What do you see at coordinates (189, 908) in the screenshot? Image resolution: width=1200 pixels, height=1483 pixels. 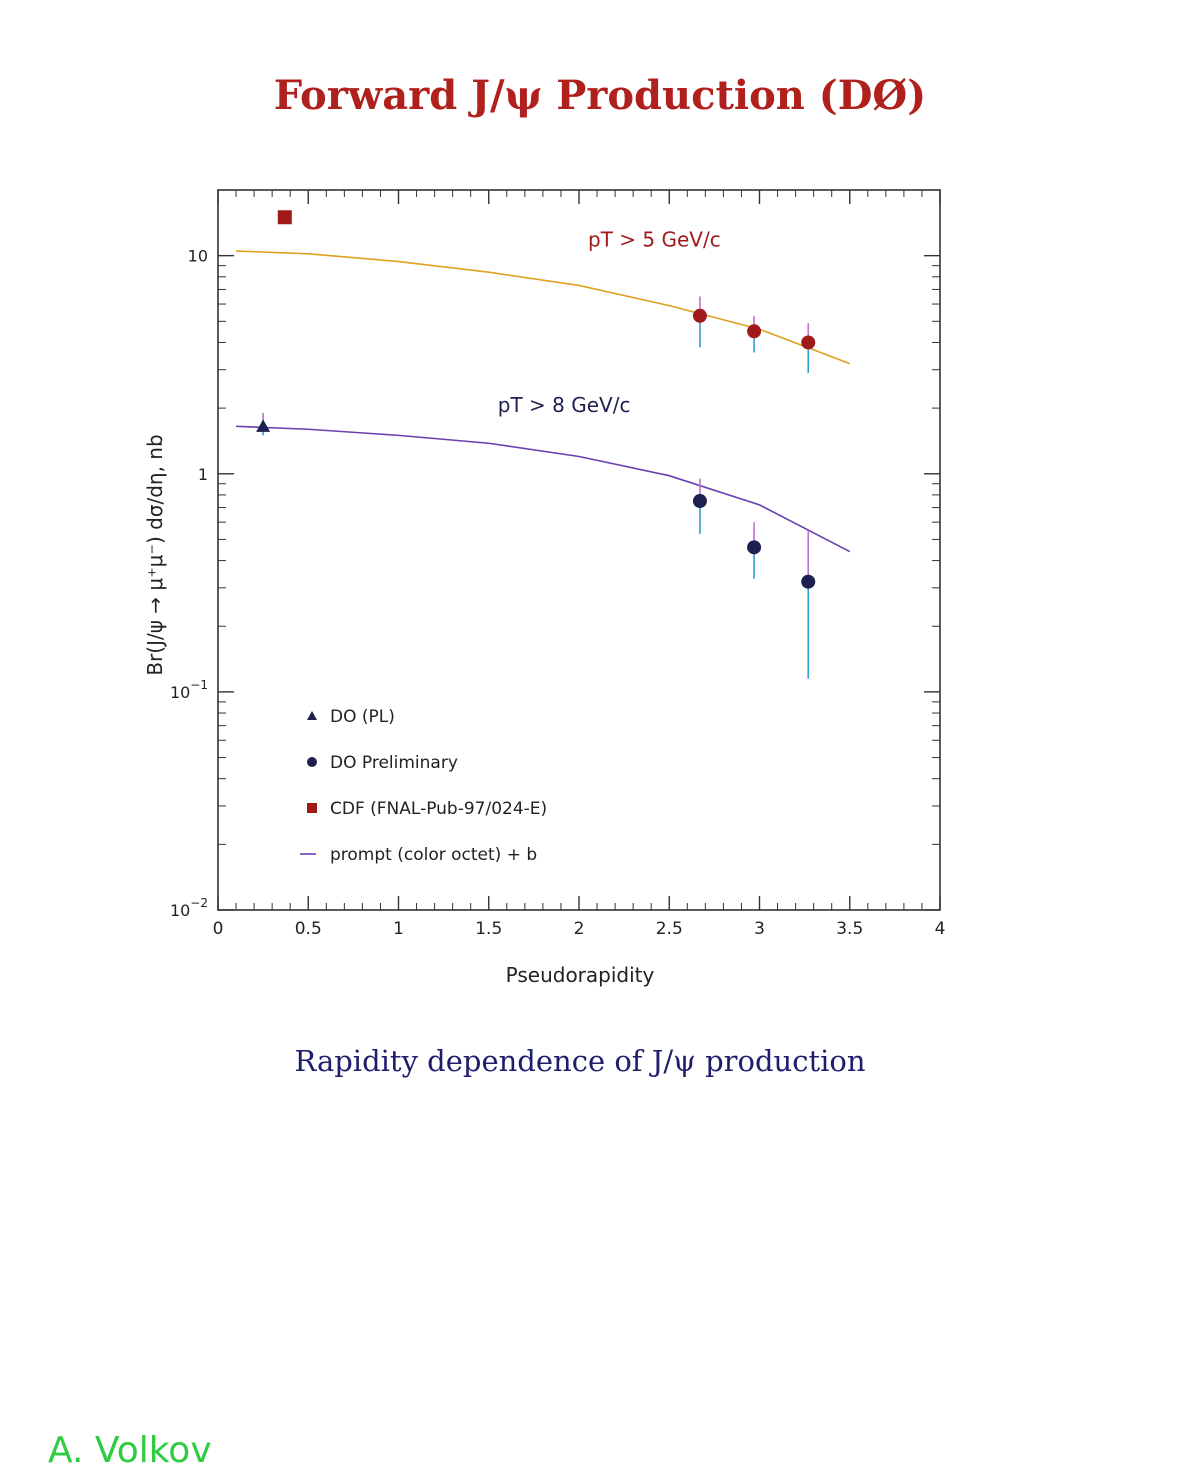 I see `y-tick-label: 10⁻²` at bounding box center [189, 908].